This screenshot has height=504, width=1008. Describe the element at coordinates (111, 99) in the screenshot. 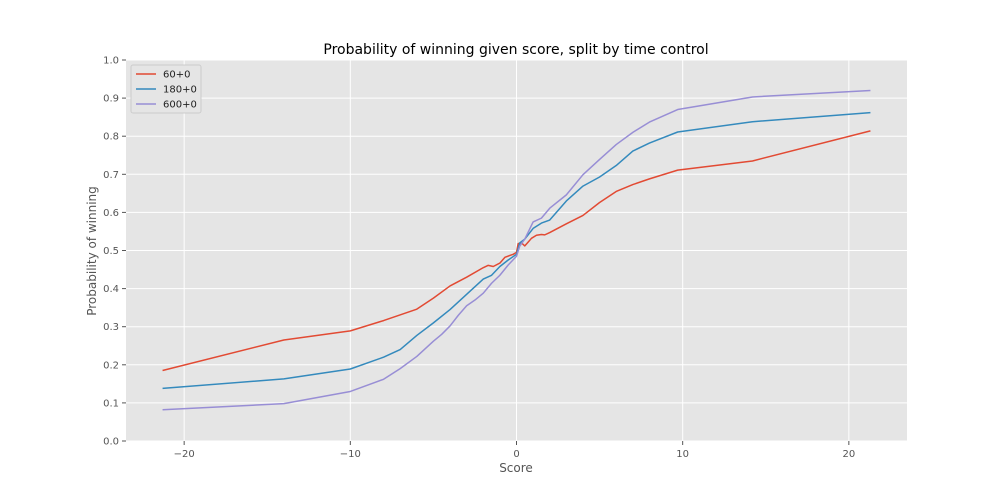

I see `y-tick-label: 0.9` at that location.